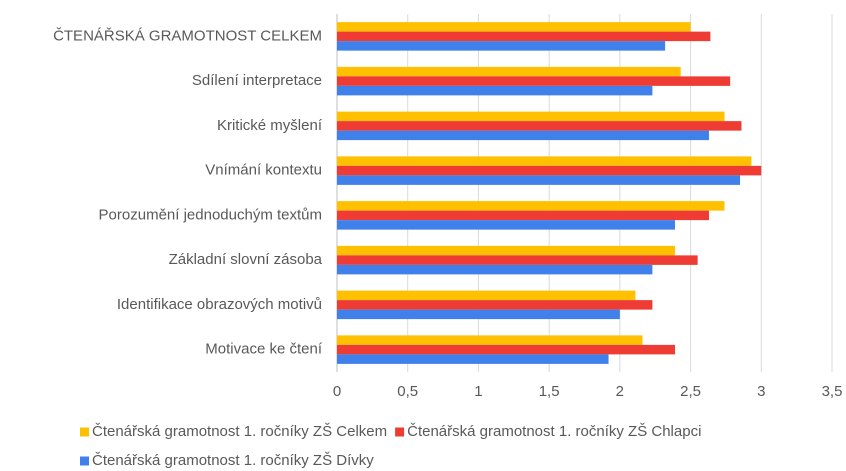  Describe the element at coordinates (690, 391) in the screenshot. I see `x-tick-label: 2,5` at that location.